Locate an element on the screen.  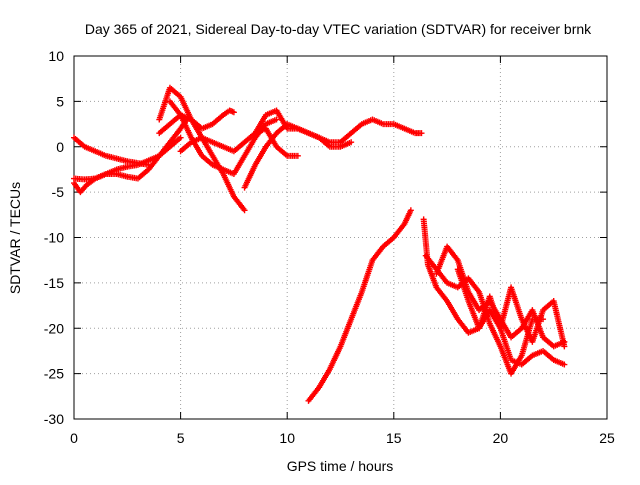
x-tick-label: 10 is located at coordinates (287, 438).